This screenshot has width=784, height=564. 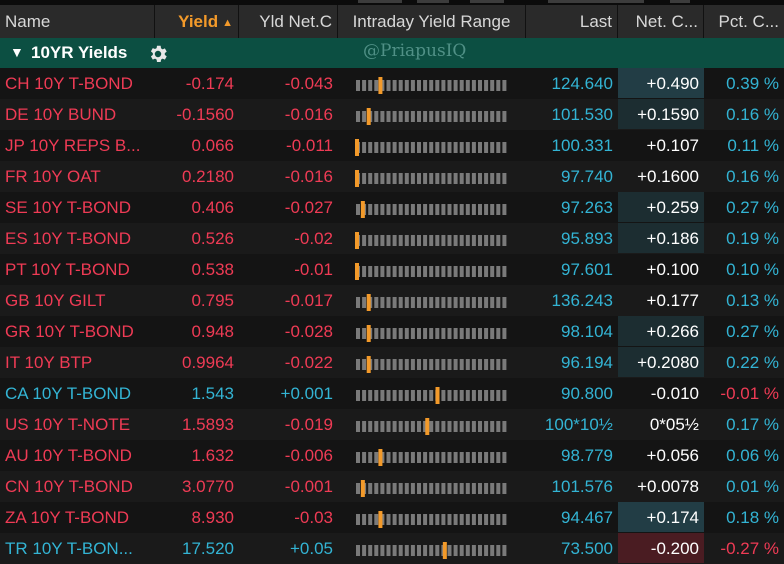 What do you see at coordinates (67, 517) in the screenshot?
I see `instrument-name: ZA 10Y T-BOND` at bounding box center [67, 517].